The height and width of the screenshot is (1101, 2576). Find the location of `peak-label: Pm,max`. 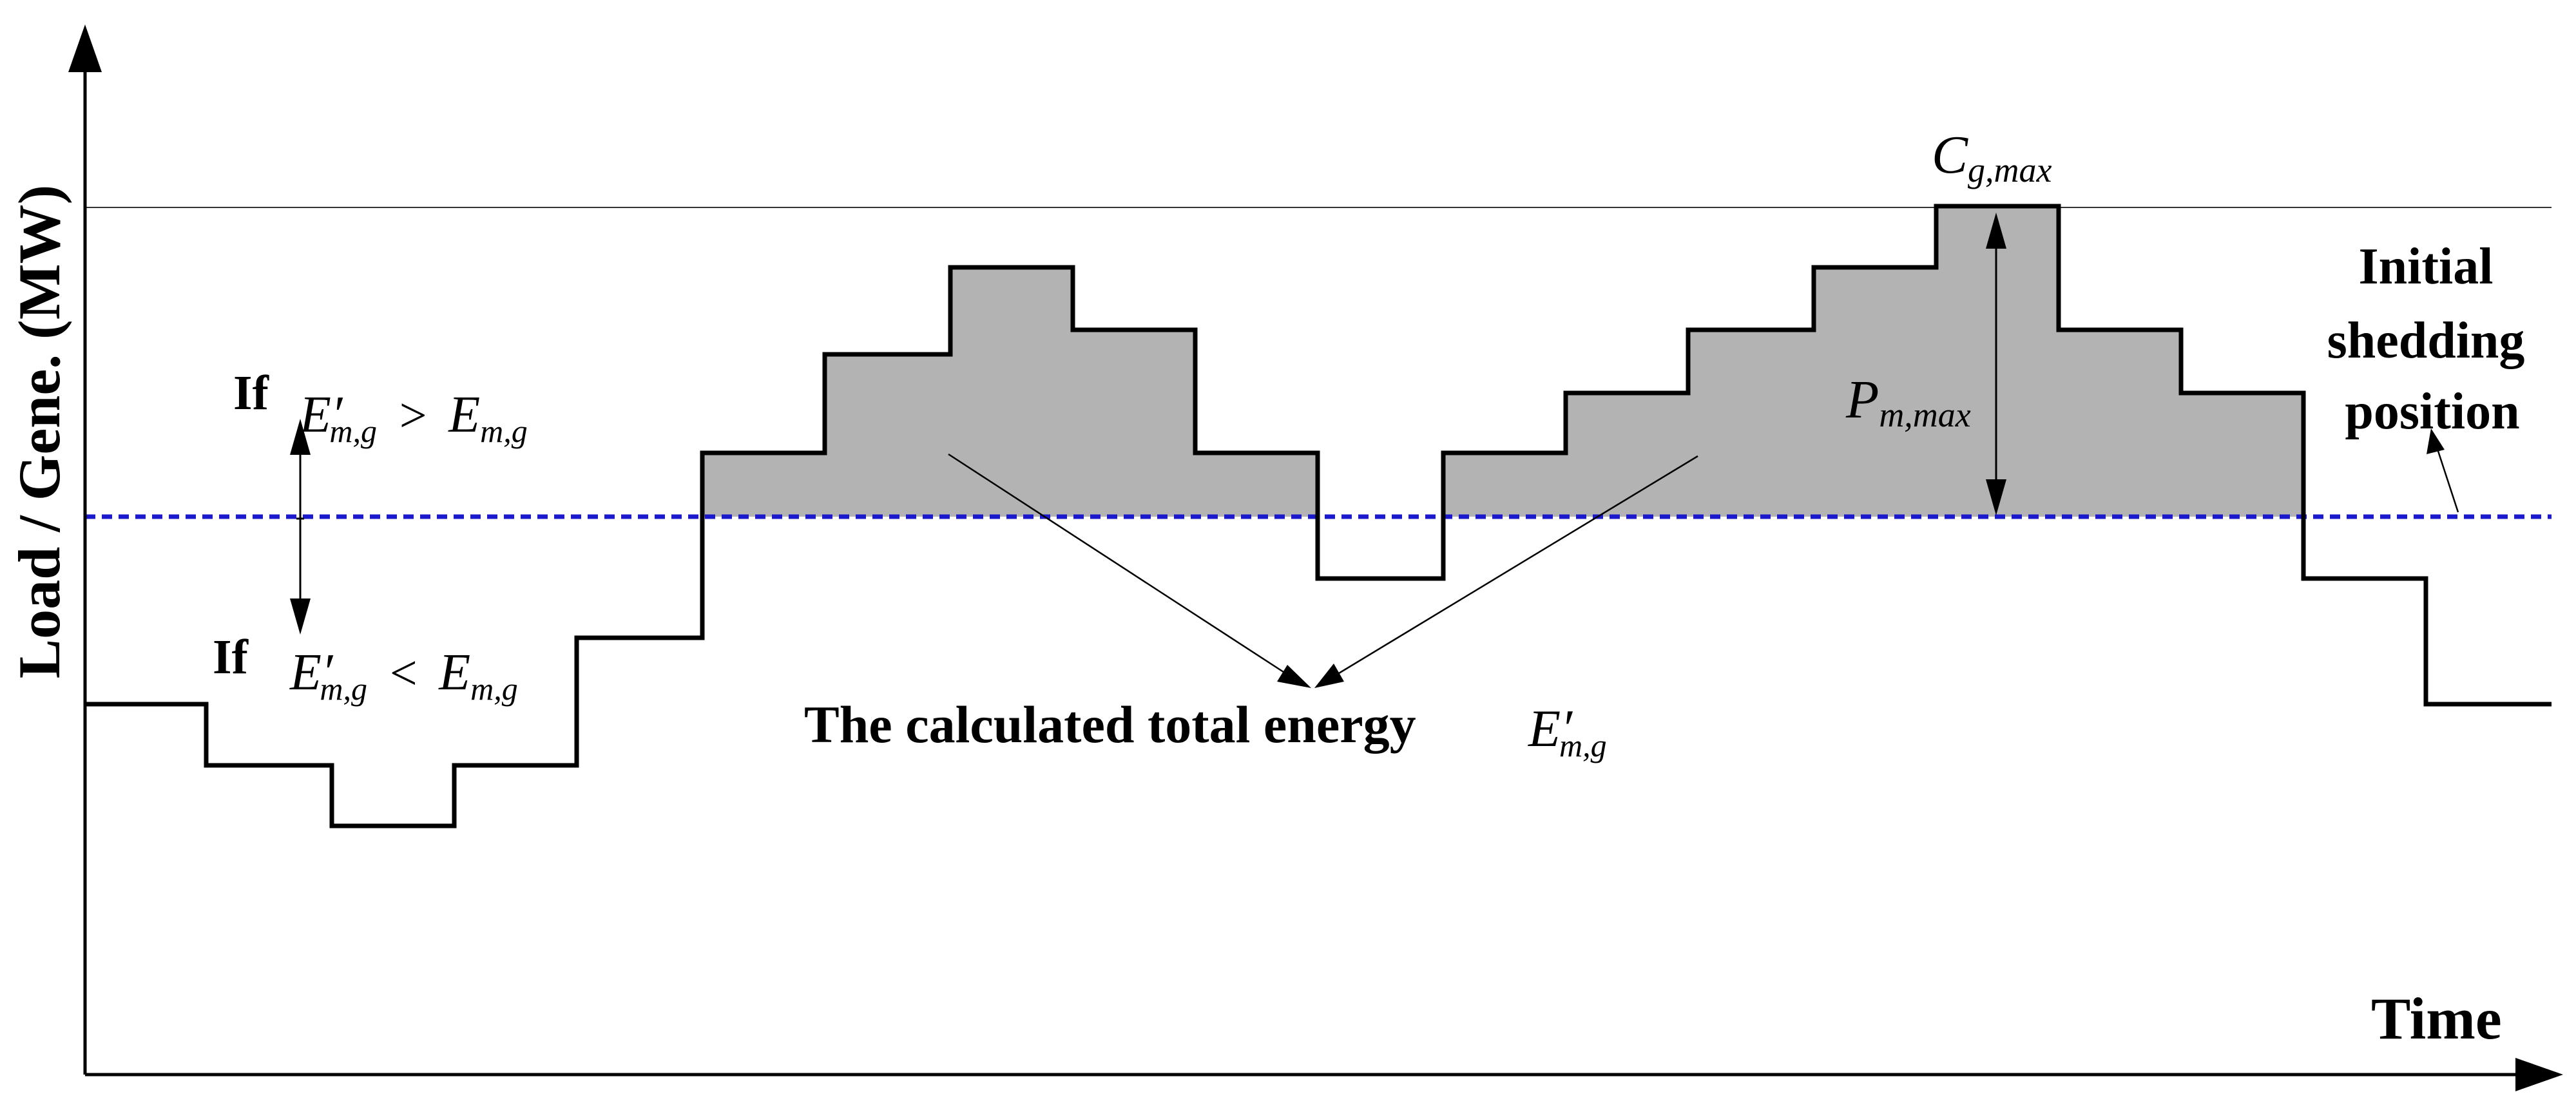

peak-label: Pm,max is located at coordinates (1908, 402).